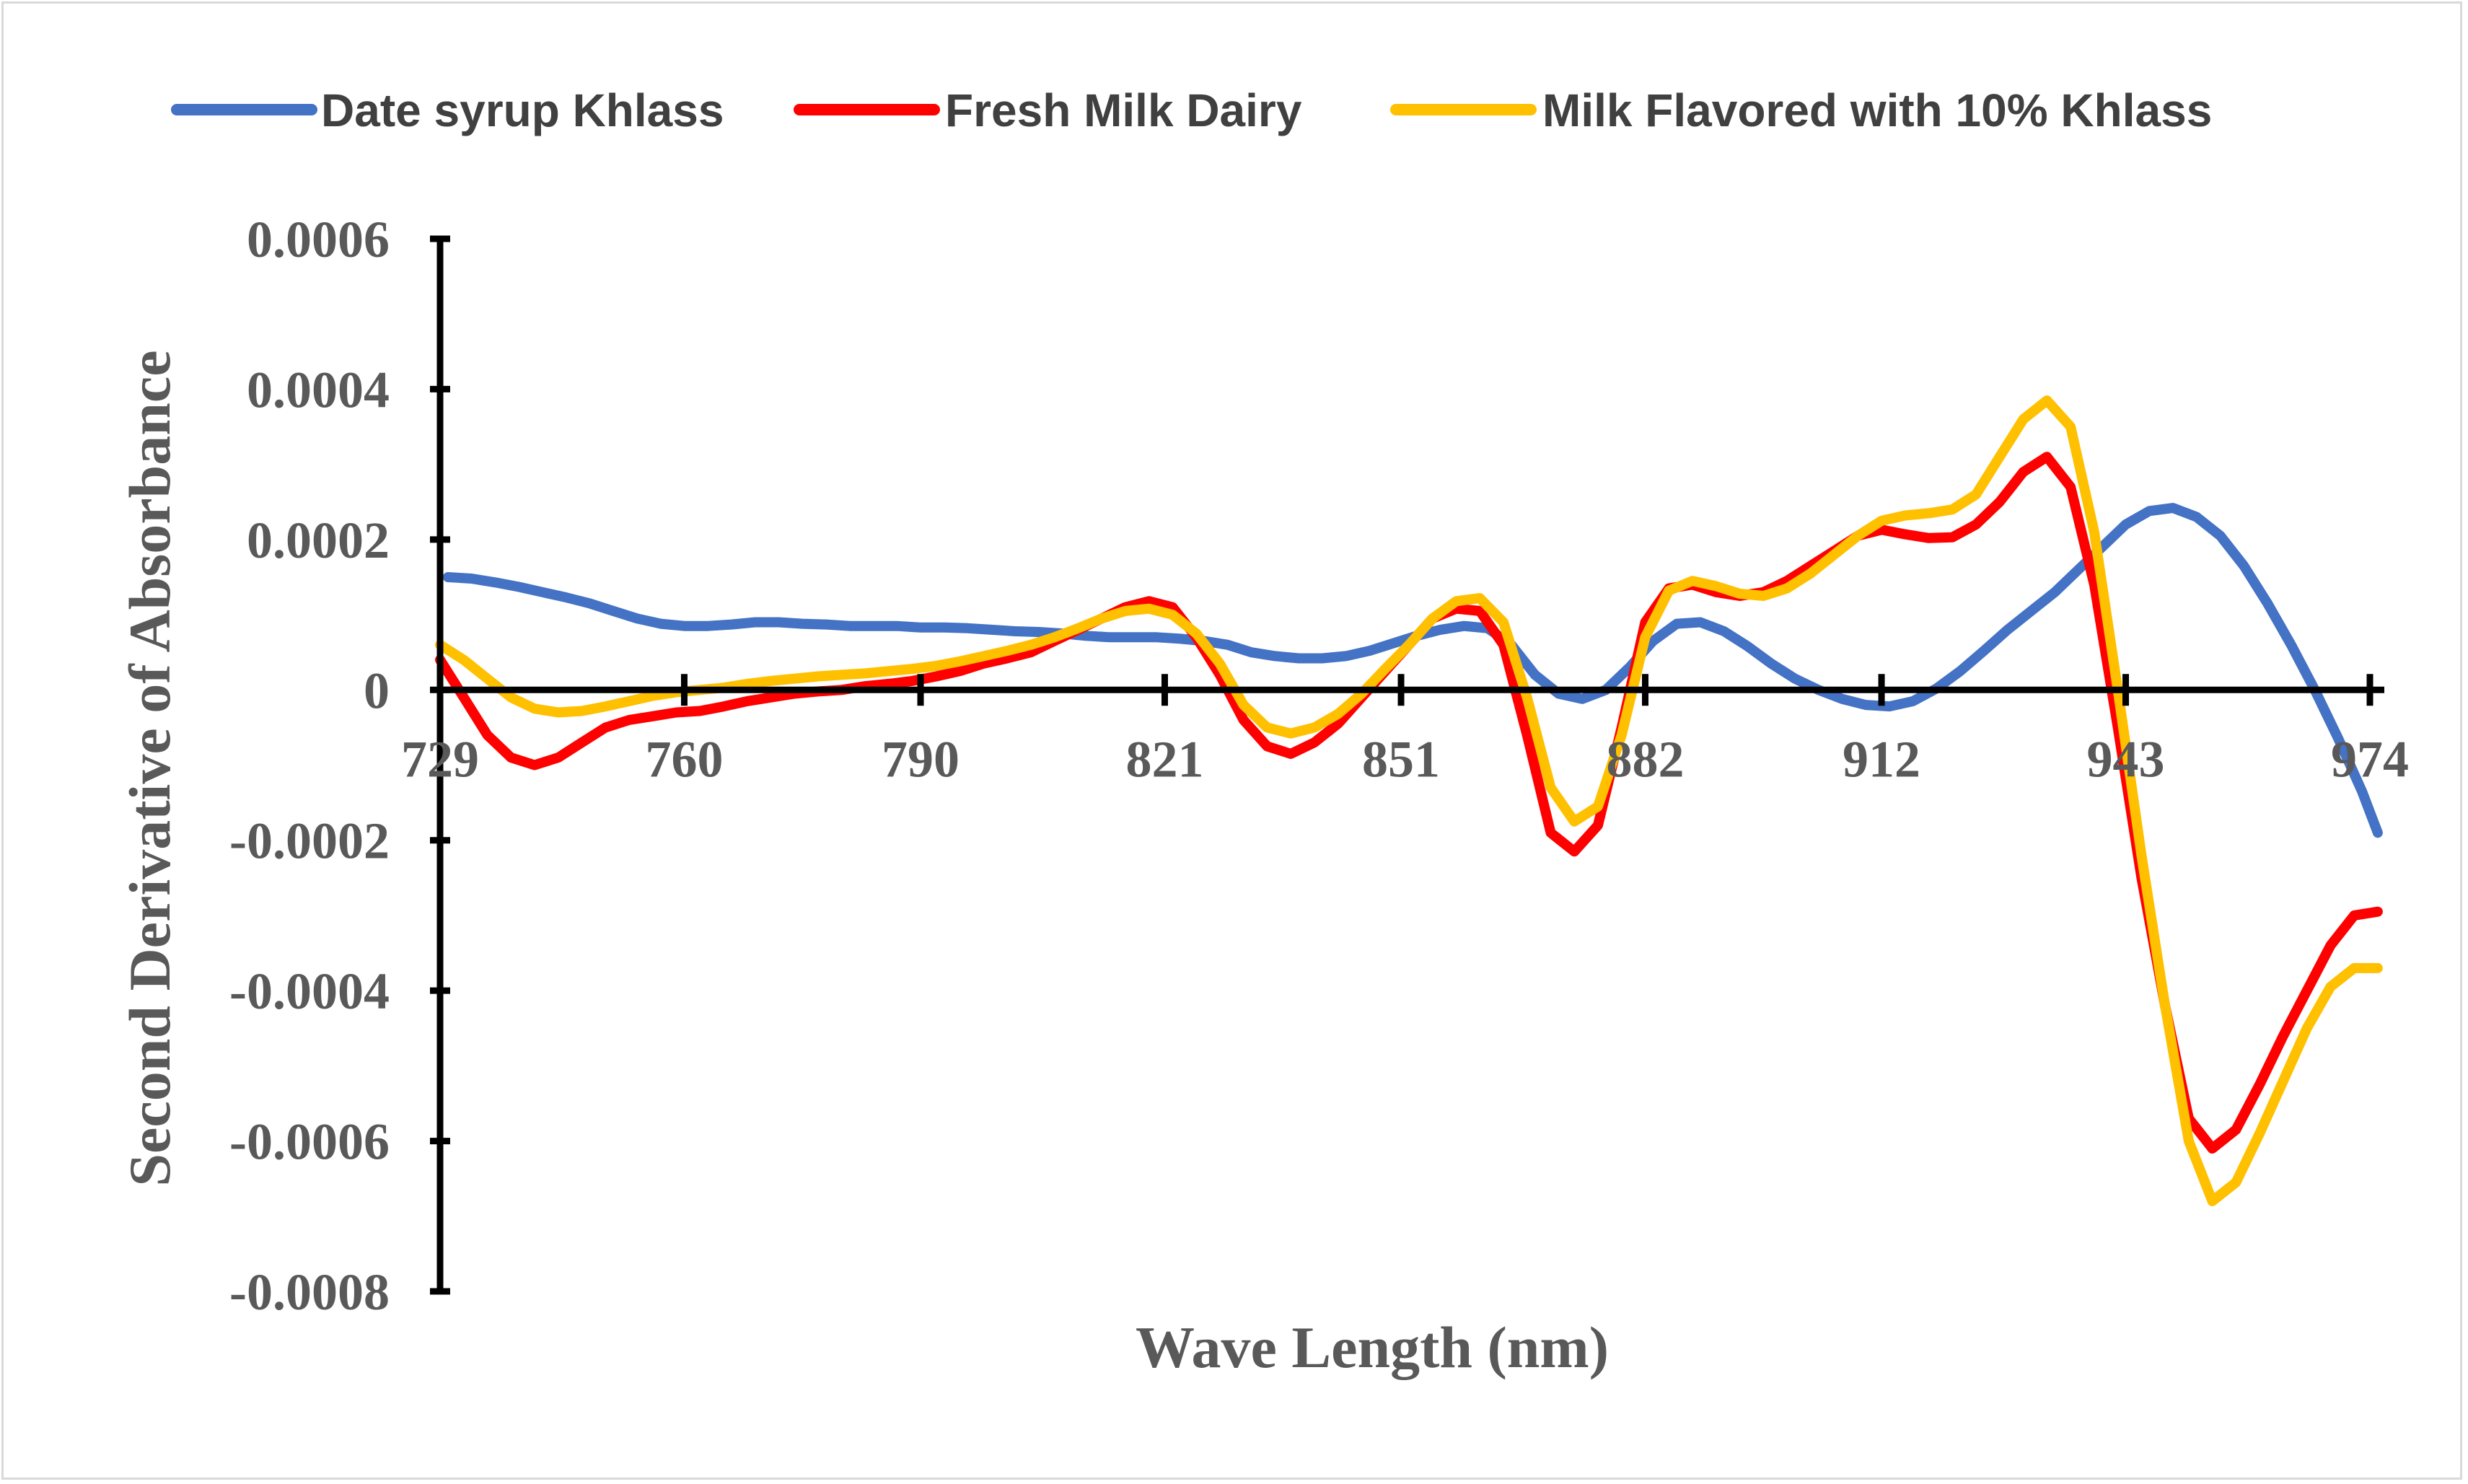 The width and height of the screenshot is (2468, 1484). What do you see at coordinates (2370, 759) in the screenshot?
I see `x-tick-label: 974` at bounding box center [2370, 759].